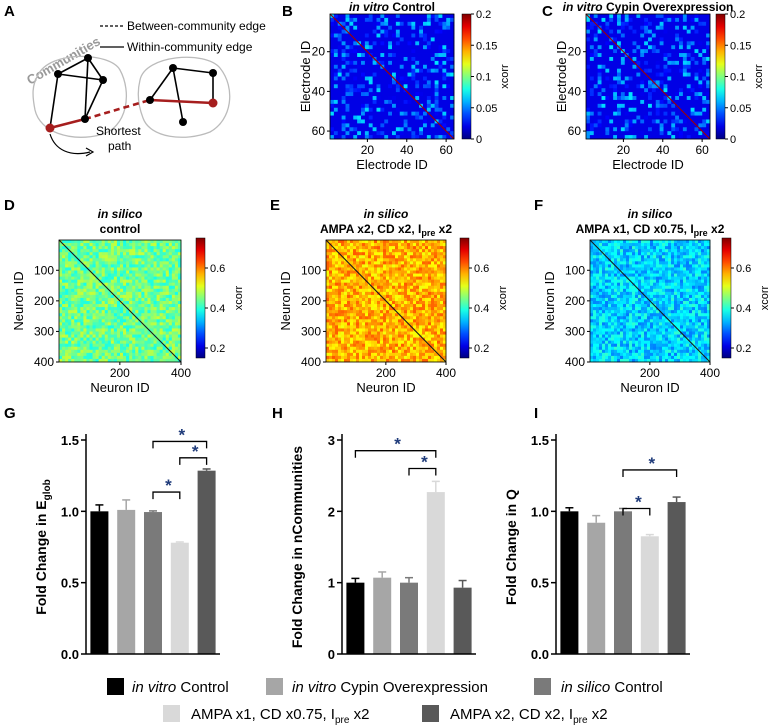 This screenshot has width=768, height=727. What do you see at coordinates (319, 131) in the screenshot?
I see `y-tick-label: 60` at bounding box center [319, 131].